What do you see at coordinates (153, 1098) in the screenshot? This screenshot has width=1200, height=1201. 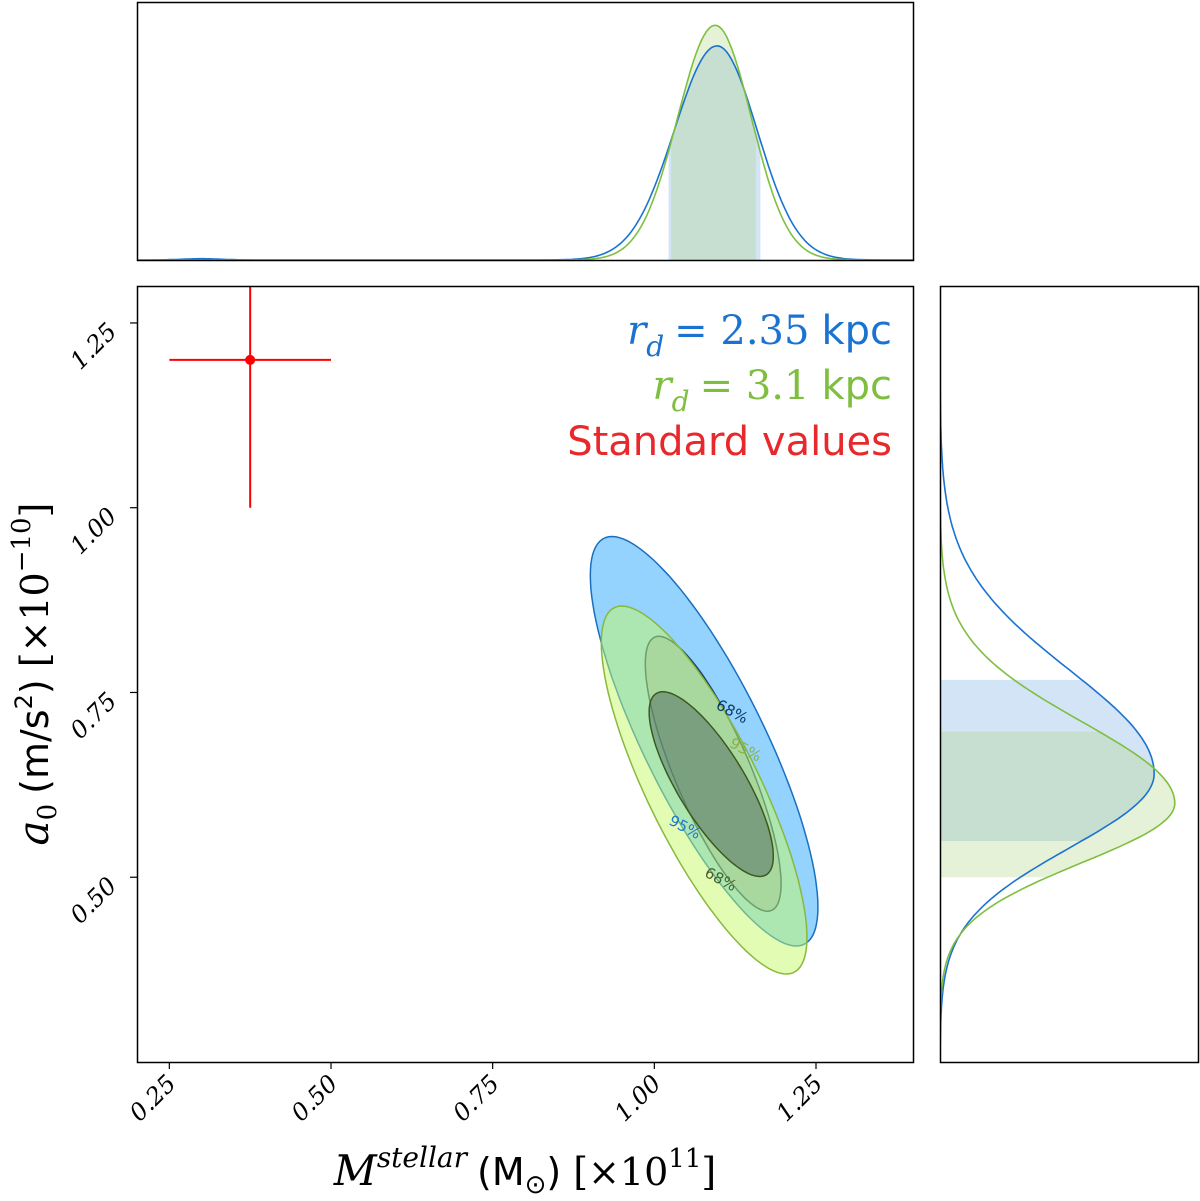 I see `x-tick-label: 0.25` at bounding box center [153, 1098].